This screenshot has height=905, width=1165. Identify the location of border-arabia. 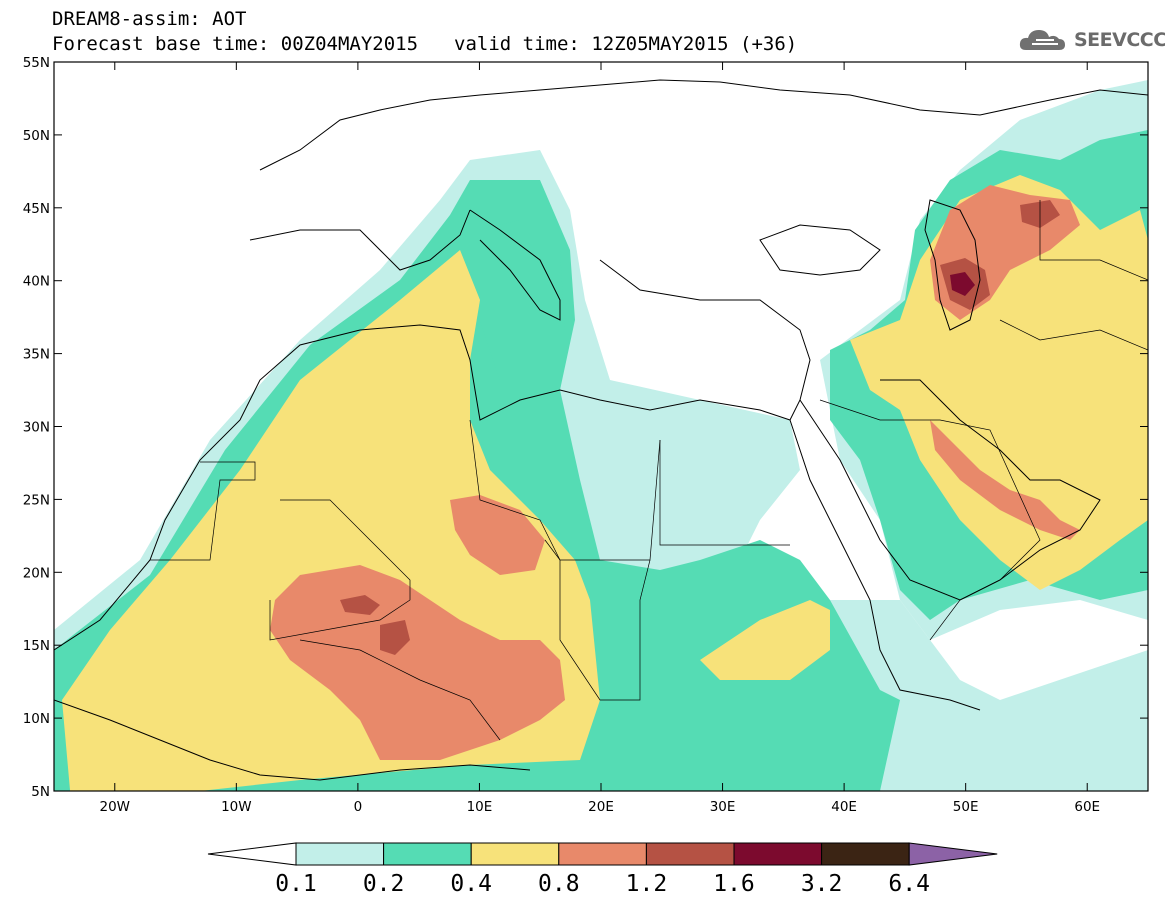
(930, 520).